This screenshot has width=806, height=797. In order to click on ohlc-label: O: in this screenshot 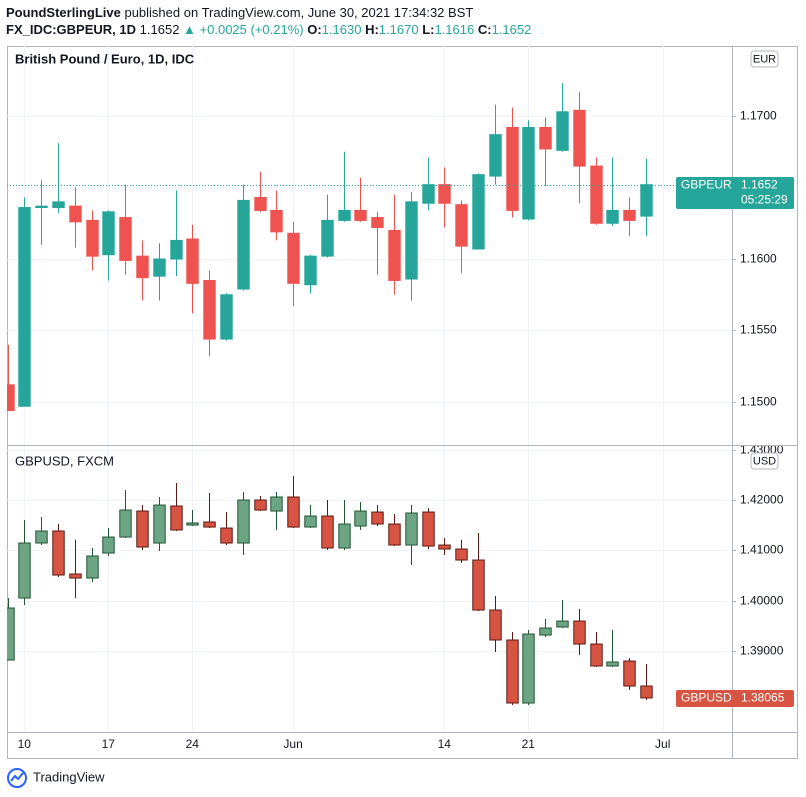, I will do `click(314, 29)`.